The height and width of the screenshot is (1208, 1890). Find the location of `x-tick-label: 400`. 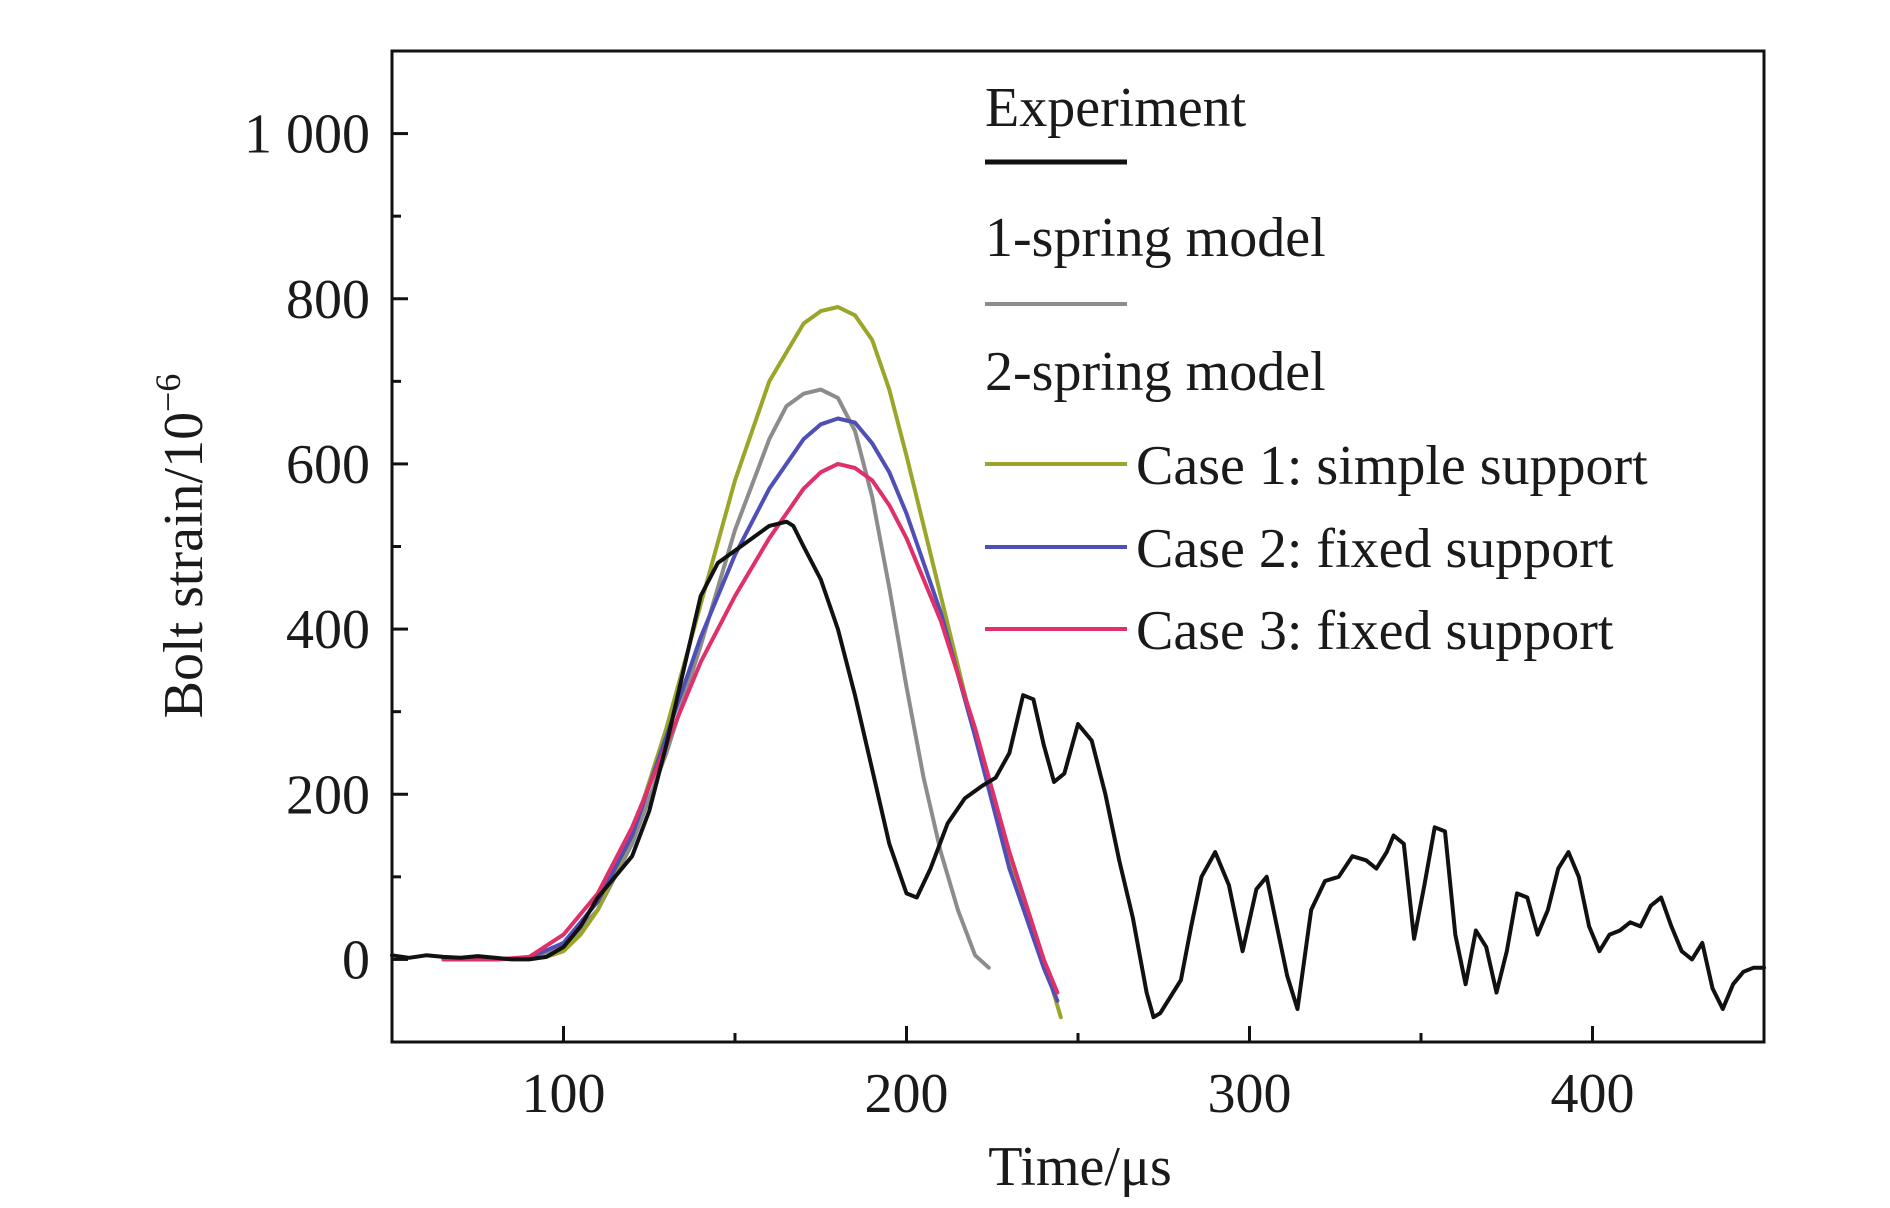

x-tick-label: 400 is located at coordinates (1593, 1094).